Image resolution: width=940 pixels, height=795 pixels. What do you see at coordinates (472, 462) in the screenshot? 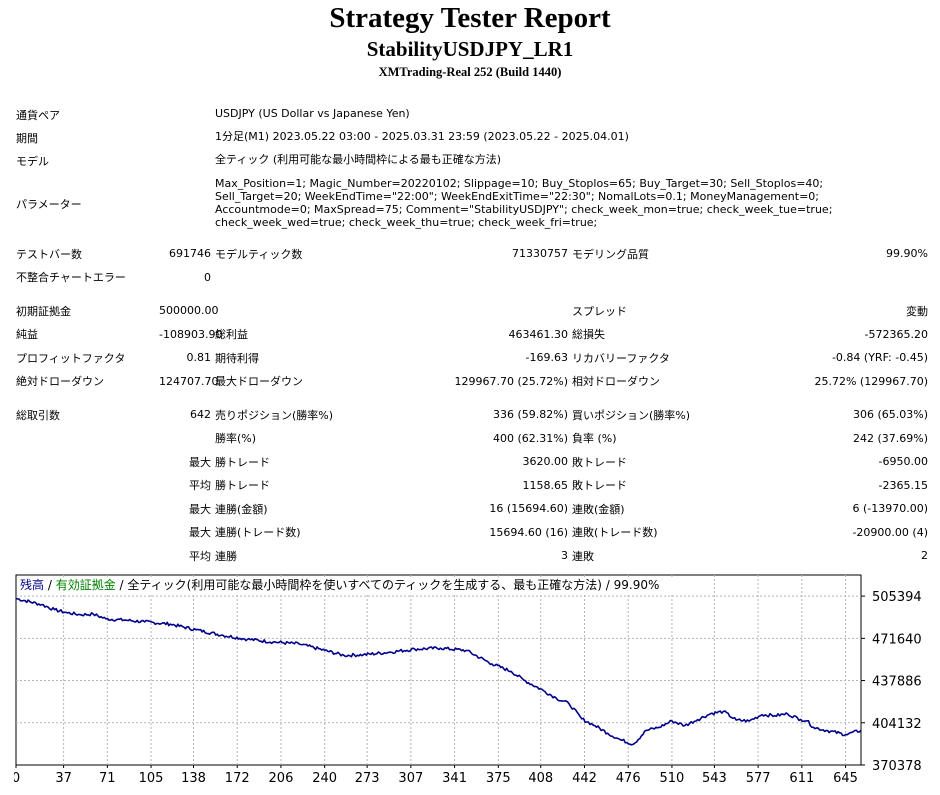
I see `stats-row: 最大 勝トレード 3620.00 敗トレード -6950.00` at bounding box center [472, 462].